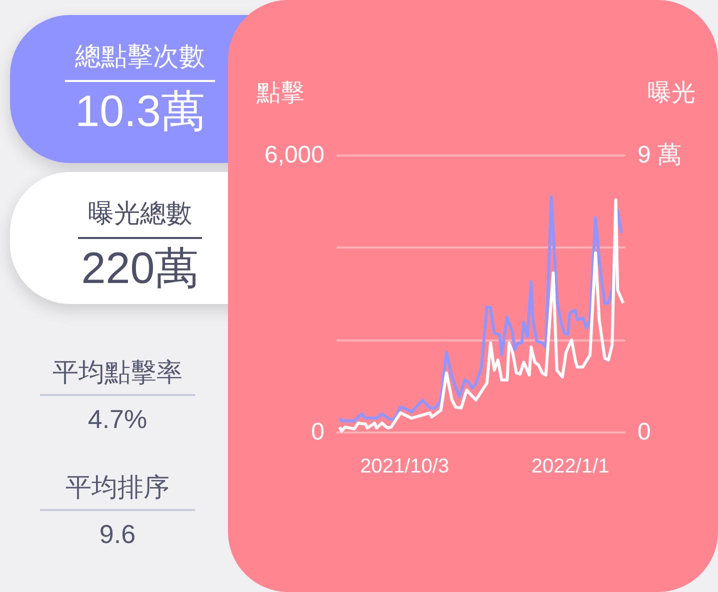 This screenshot has height=592, width=718. I want to click on x-tick-label: 2021/10/3, so click(405, 467).